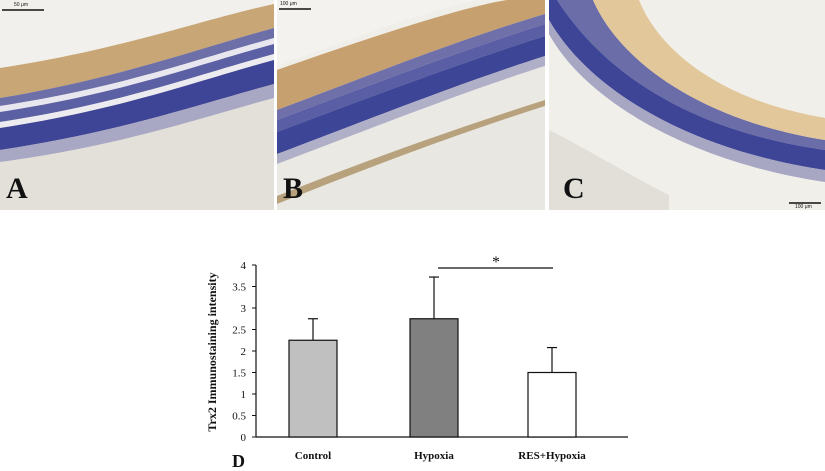  What do you see at coordinates (244, 395) in the screenshot?
I see `y-tick-label: 1` at bounding box center [244, 395].